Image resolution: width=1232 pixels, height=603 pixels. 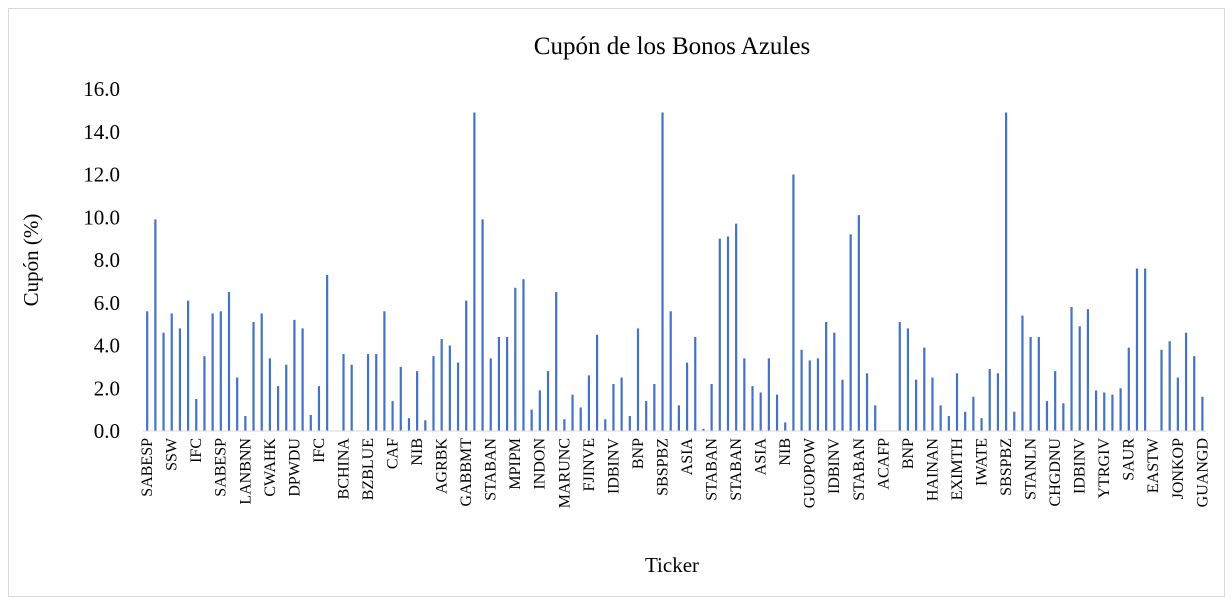 I want to click on y-tick-label: 12.0, so click(x=101, y=175).